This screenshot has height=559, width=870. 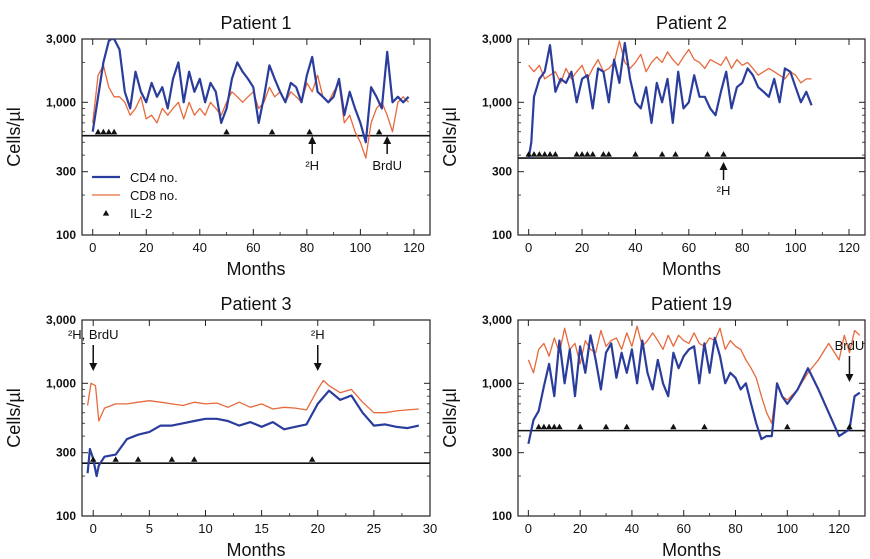 I want to click on annotation-label: ²H, BrdU, so click(x=93, y=334).